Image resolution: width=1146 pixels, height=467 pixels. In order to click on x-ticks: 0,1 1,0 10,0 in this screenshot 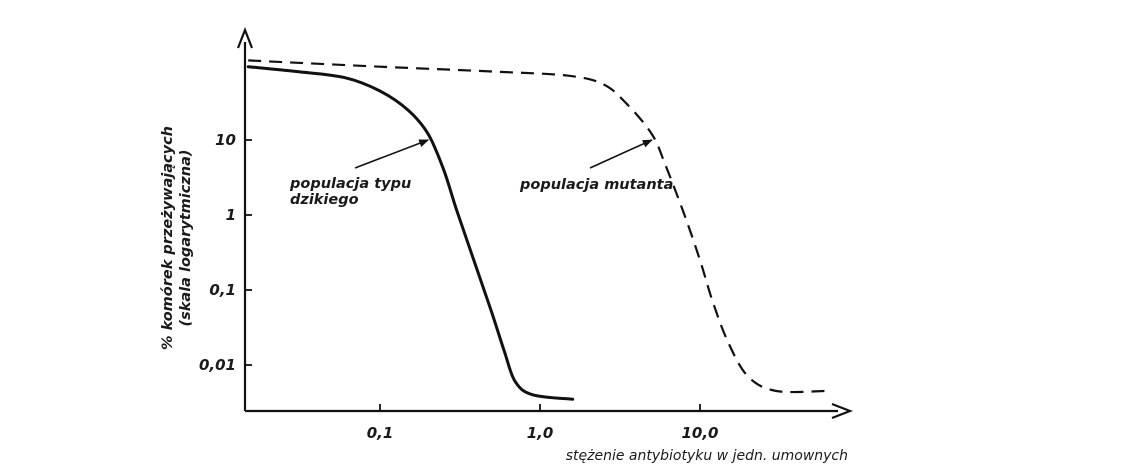, I will do `click(543, 423)`.